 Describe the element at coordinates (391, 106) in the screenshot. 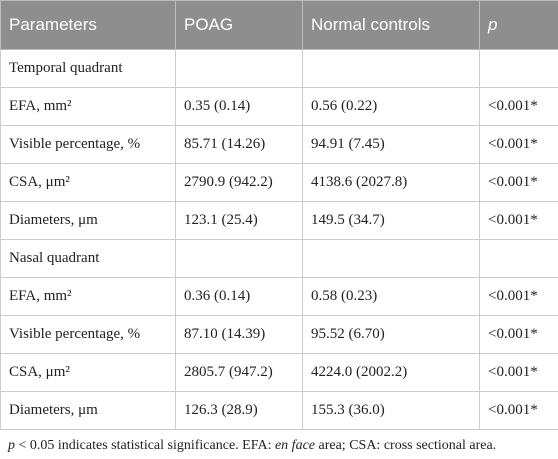

I see `cell: 0.56 (0.22)` at that location.